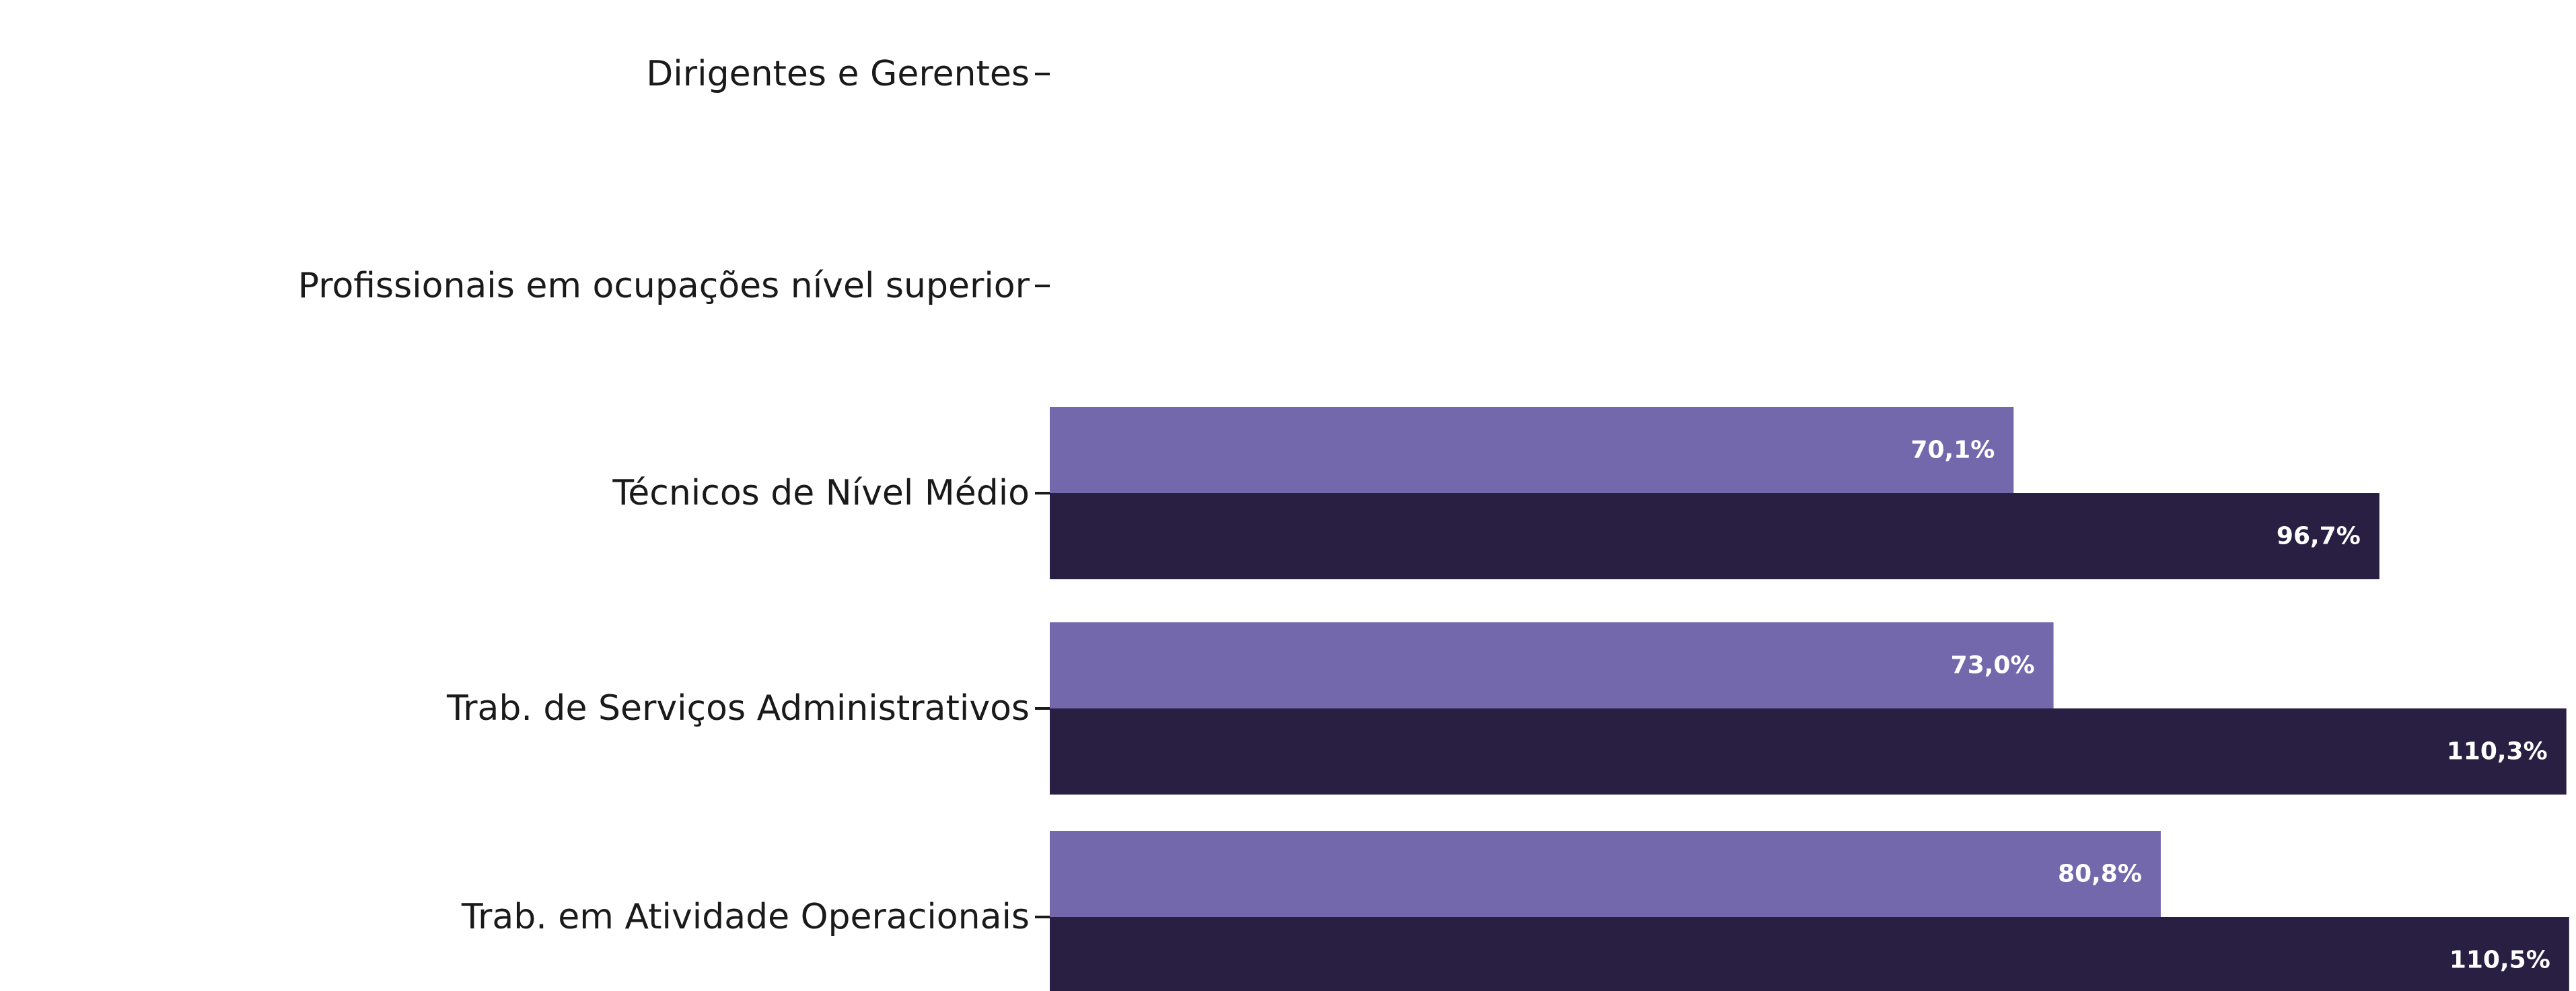 Image resolution: width=2576 pixels, height=991 pixels. I want to click on bar-series2-tecnicos-de-nivel-medio, so click(1715, 536).